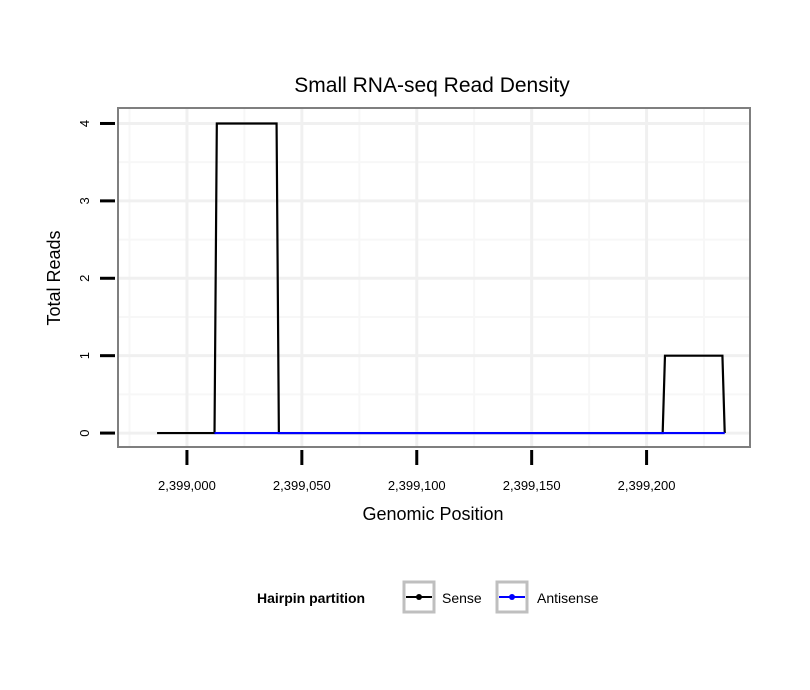  What do you see at coordinates (84, 278) in the screenshot?
I see `y-tick-label: 2` at bounding box center [84, 278].